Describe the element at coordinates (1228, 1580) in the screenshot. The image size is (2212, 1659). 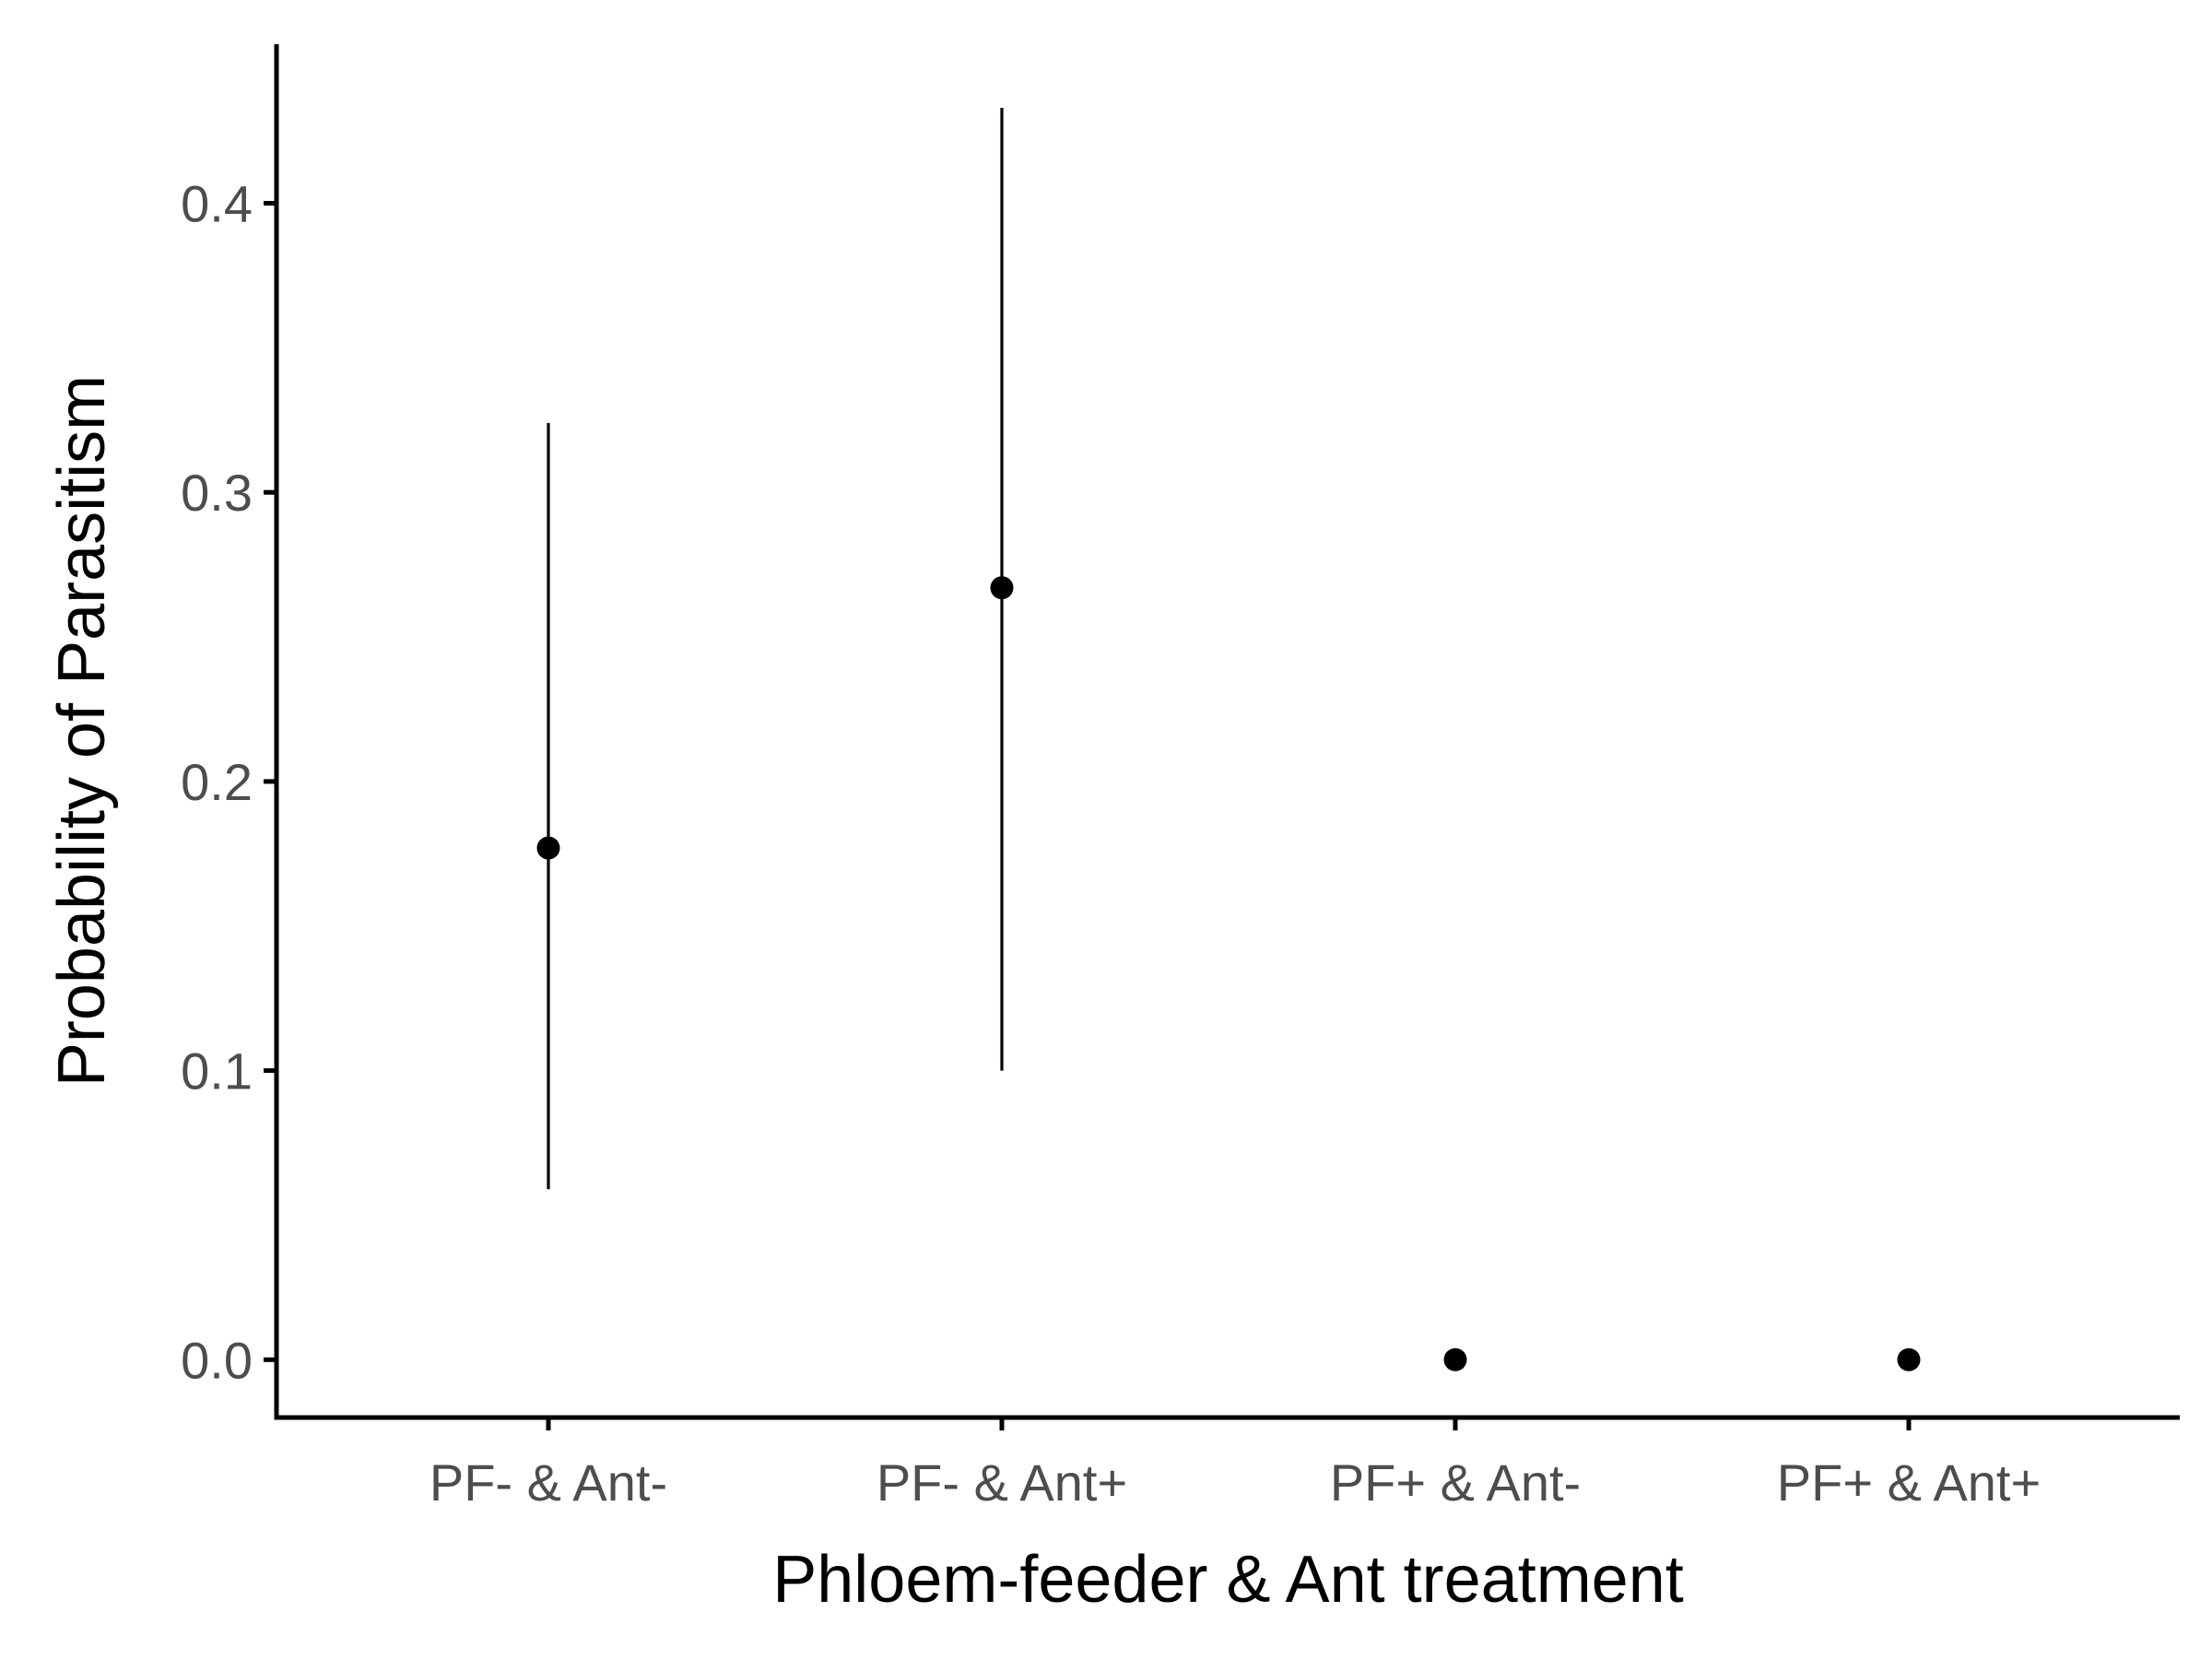
I see `x-axis-title: Phloem-feeder & Ant treatment` at that location.